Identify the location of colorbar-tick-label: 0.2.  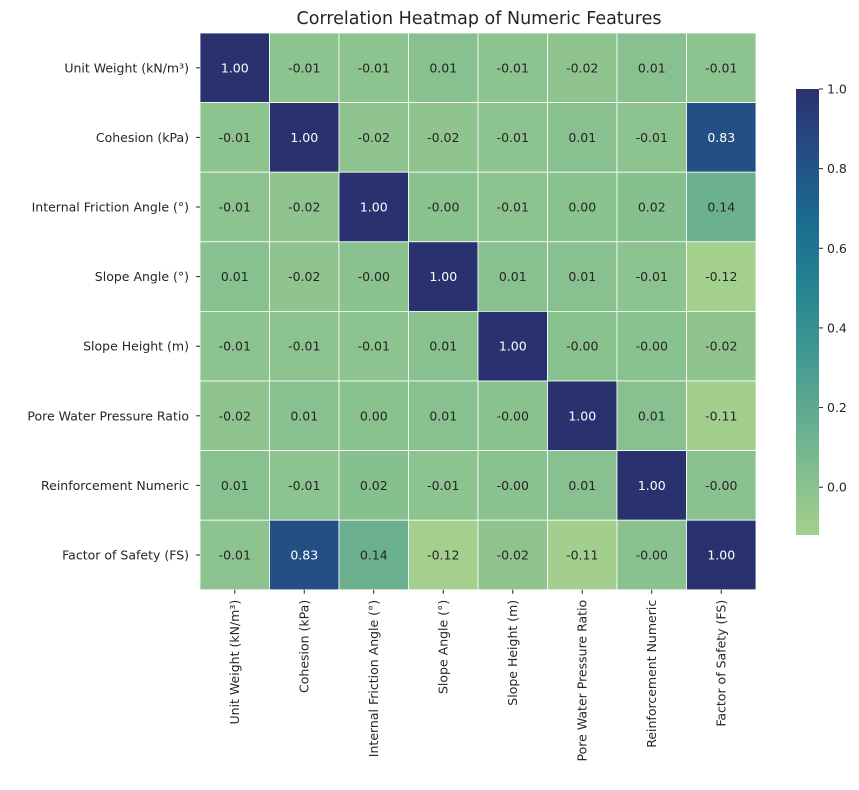
(837, 407).